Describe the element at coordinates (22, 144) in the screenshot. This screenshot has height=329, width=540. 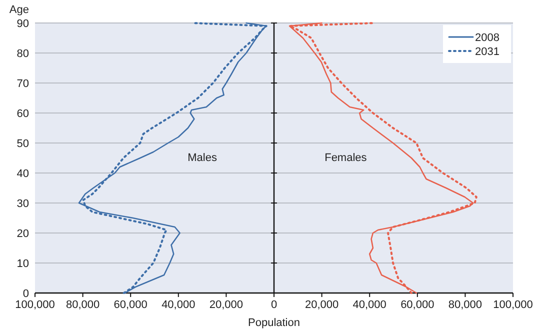
I see `y-tick-label: 50` at that location.